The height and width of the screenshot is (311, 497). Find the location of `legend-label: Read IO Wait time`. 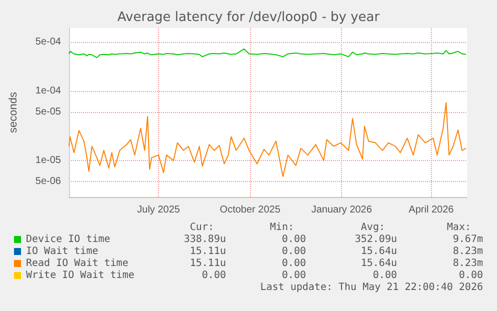

legend-label: Read IO Wait time is located at coordinates (77, 264).